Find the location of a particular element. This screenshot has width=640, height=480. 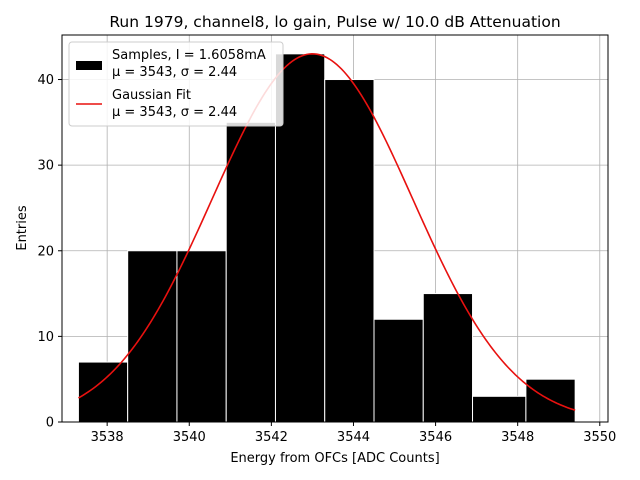

y-axis-ticks: 0 10 20 30 40 is located at coordinates (49, 252).